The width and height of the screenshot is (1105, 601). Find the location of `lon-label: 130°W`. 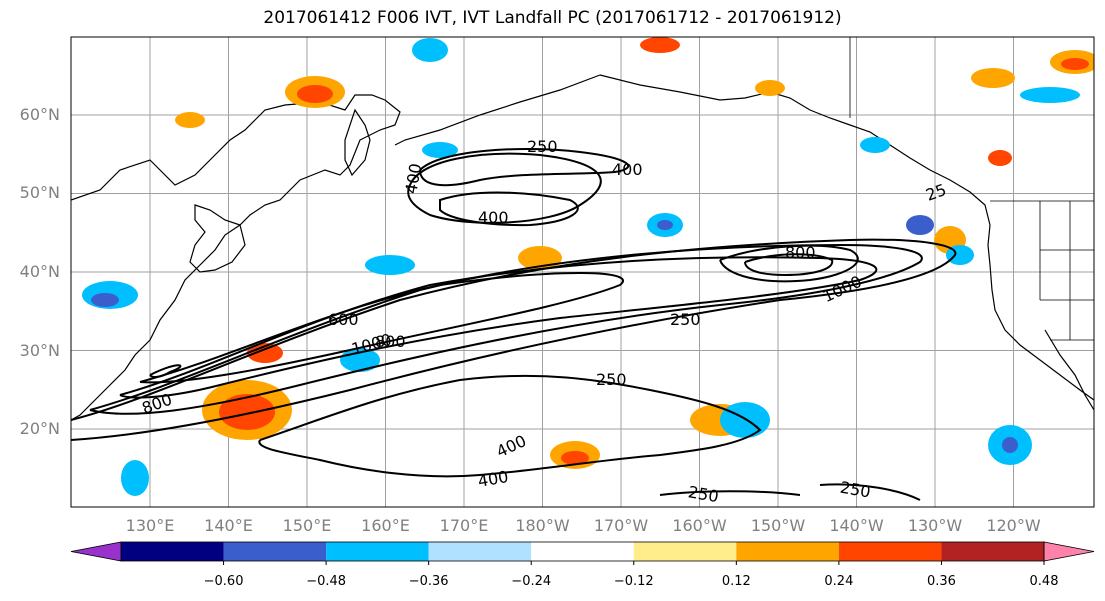

lon-label: 130°W is located at coordinates (935, 525).